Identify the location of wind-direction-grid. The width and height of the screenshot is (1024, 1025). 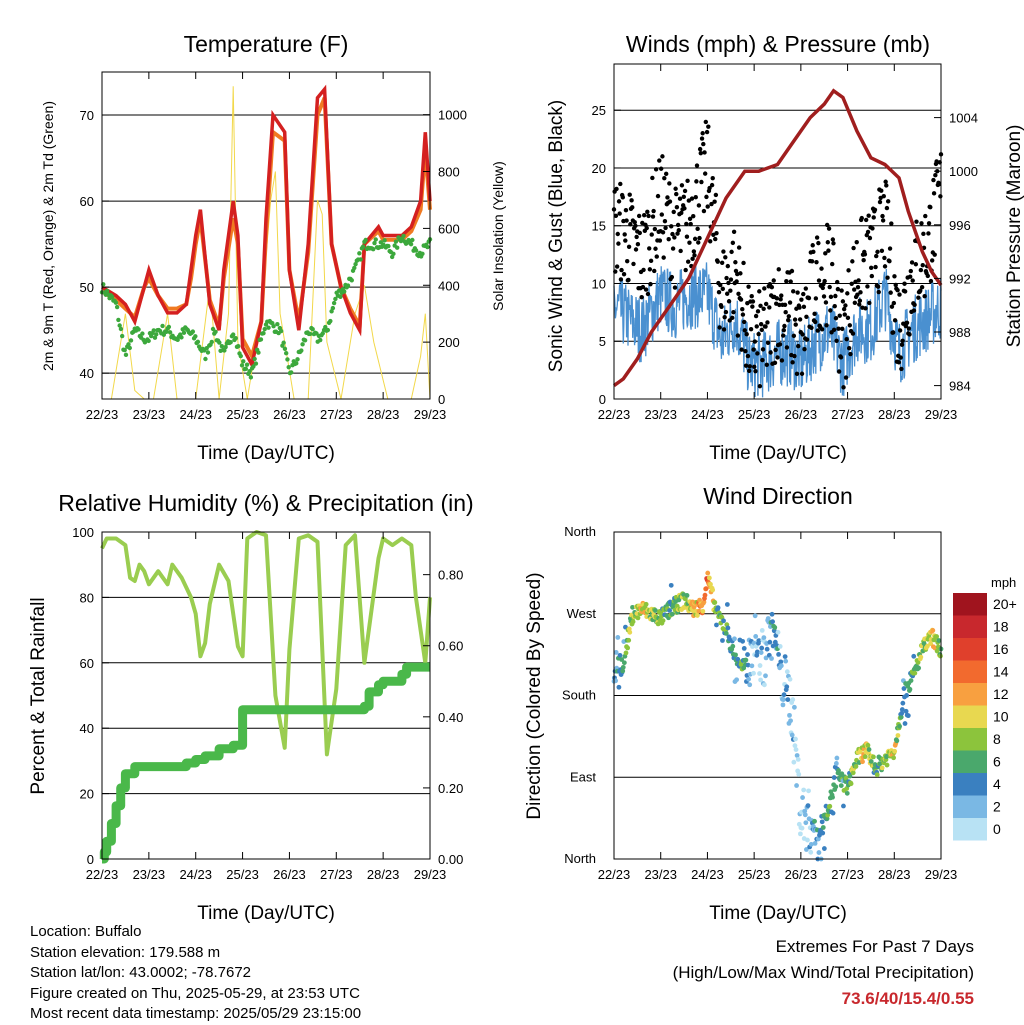
(777, 695).